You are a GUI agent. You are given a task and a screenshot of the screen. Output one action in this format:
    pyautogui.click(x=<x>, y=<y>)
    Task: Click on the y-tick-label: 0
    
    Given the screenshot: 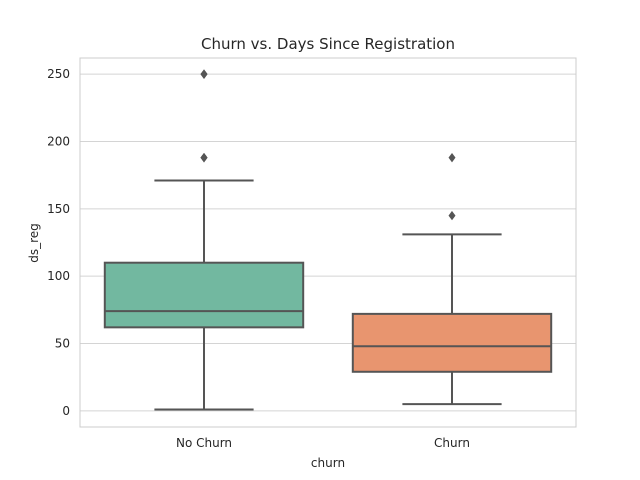 What is the action you would take?
    pyautogui.click(x=66, y=411)
    